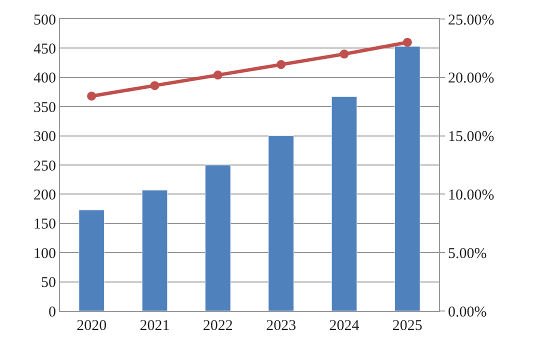 The image size is (534, 346). I want to click on y2-tick-label: 10.00%, so click(471, 195).